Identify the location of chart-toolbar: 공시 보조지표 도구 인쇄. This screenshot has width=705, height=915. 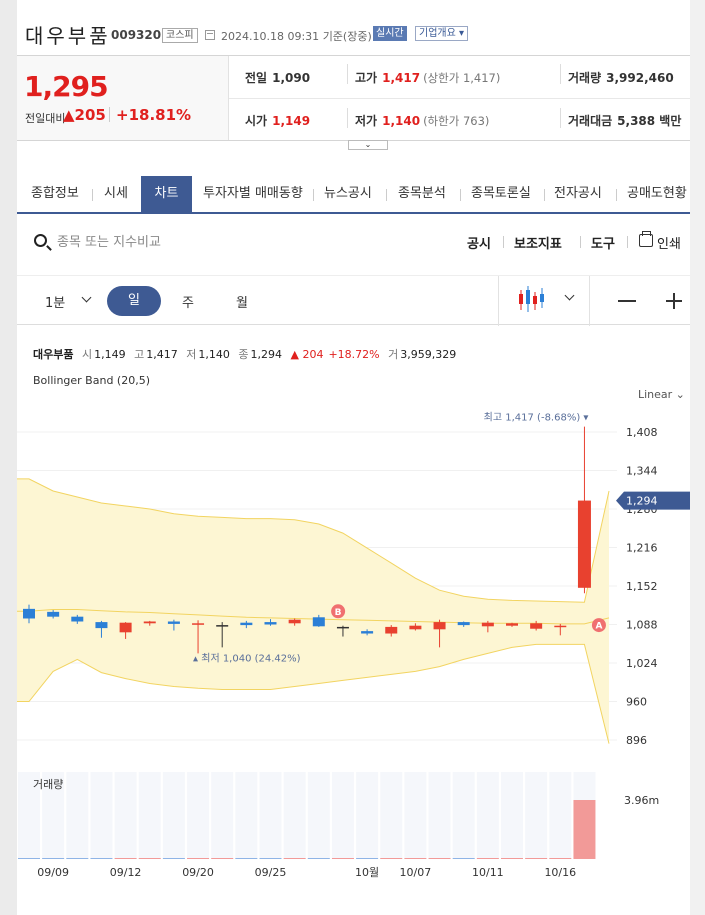
(353, 242).